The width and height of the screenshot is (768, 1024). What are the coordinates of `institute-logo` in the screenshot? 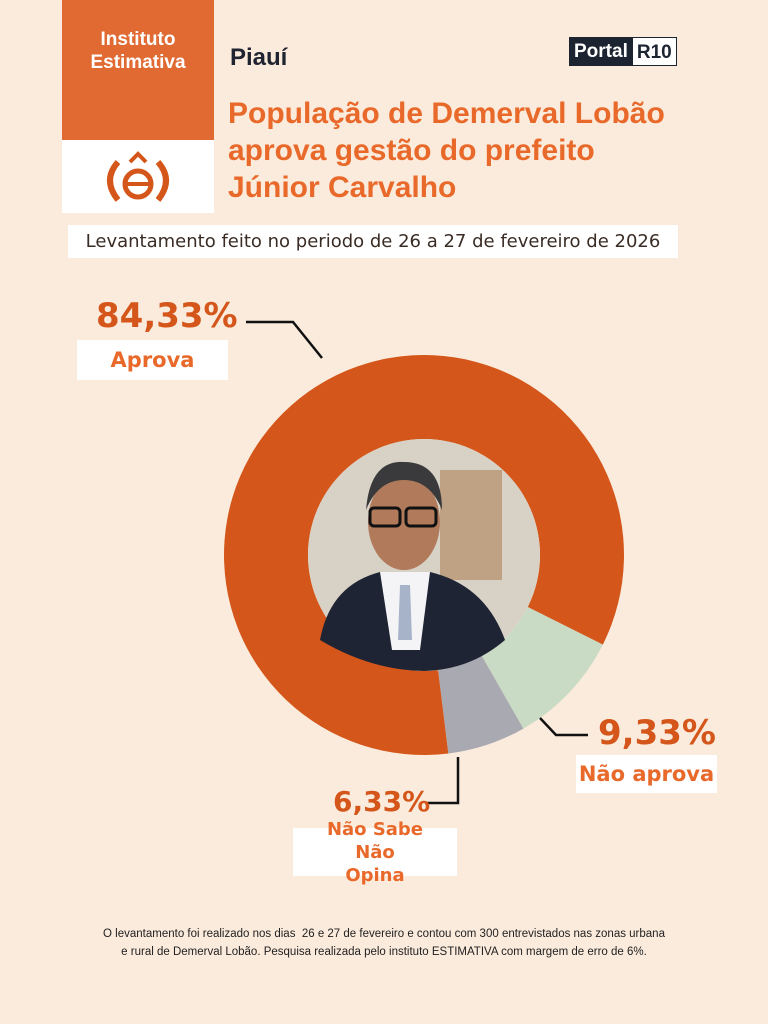 It's located at (138, 176).